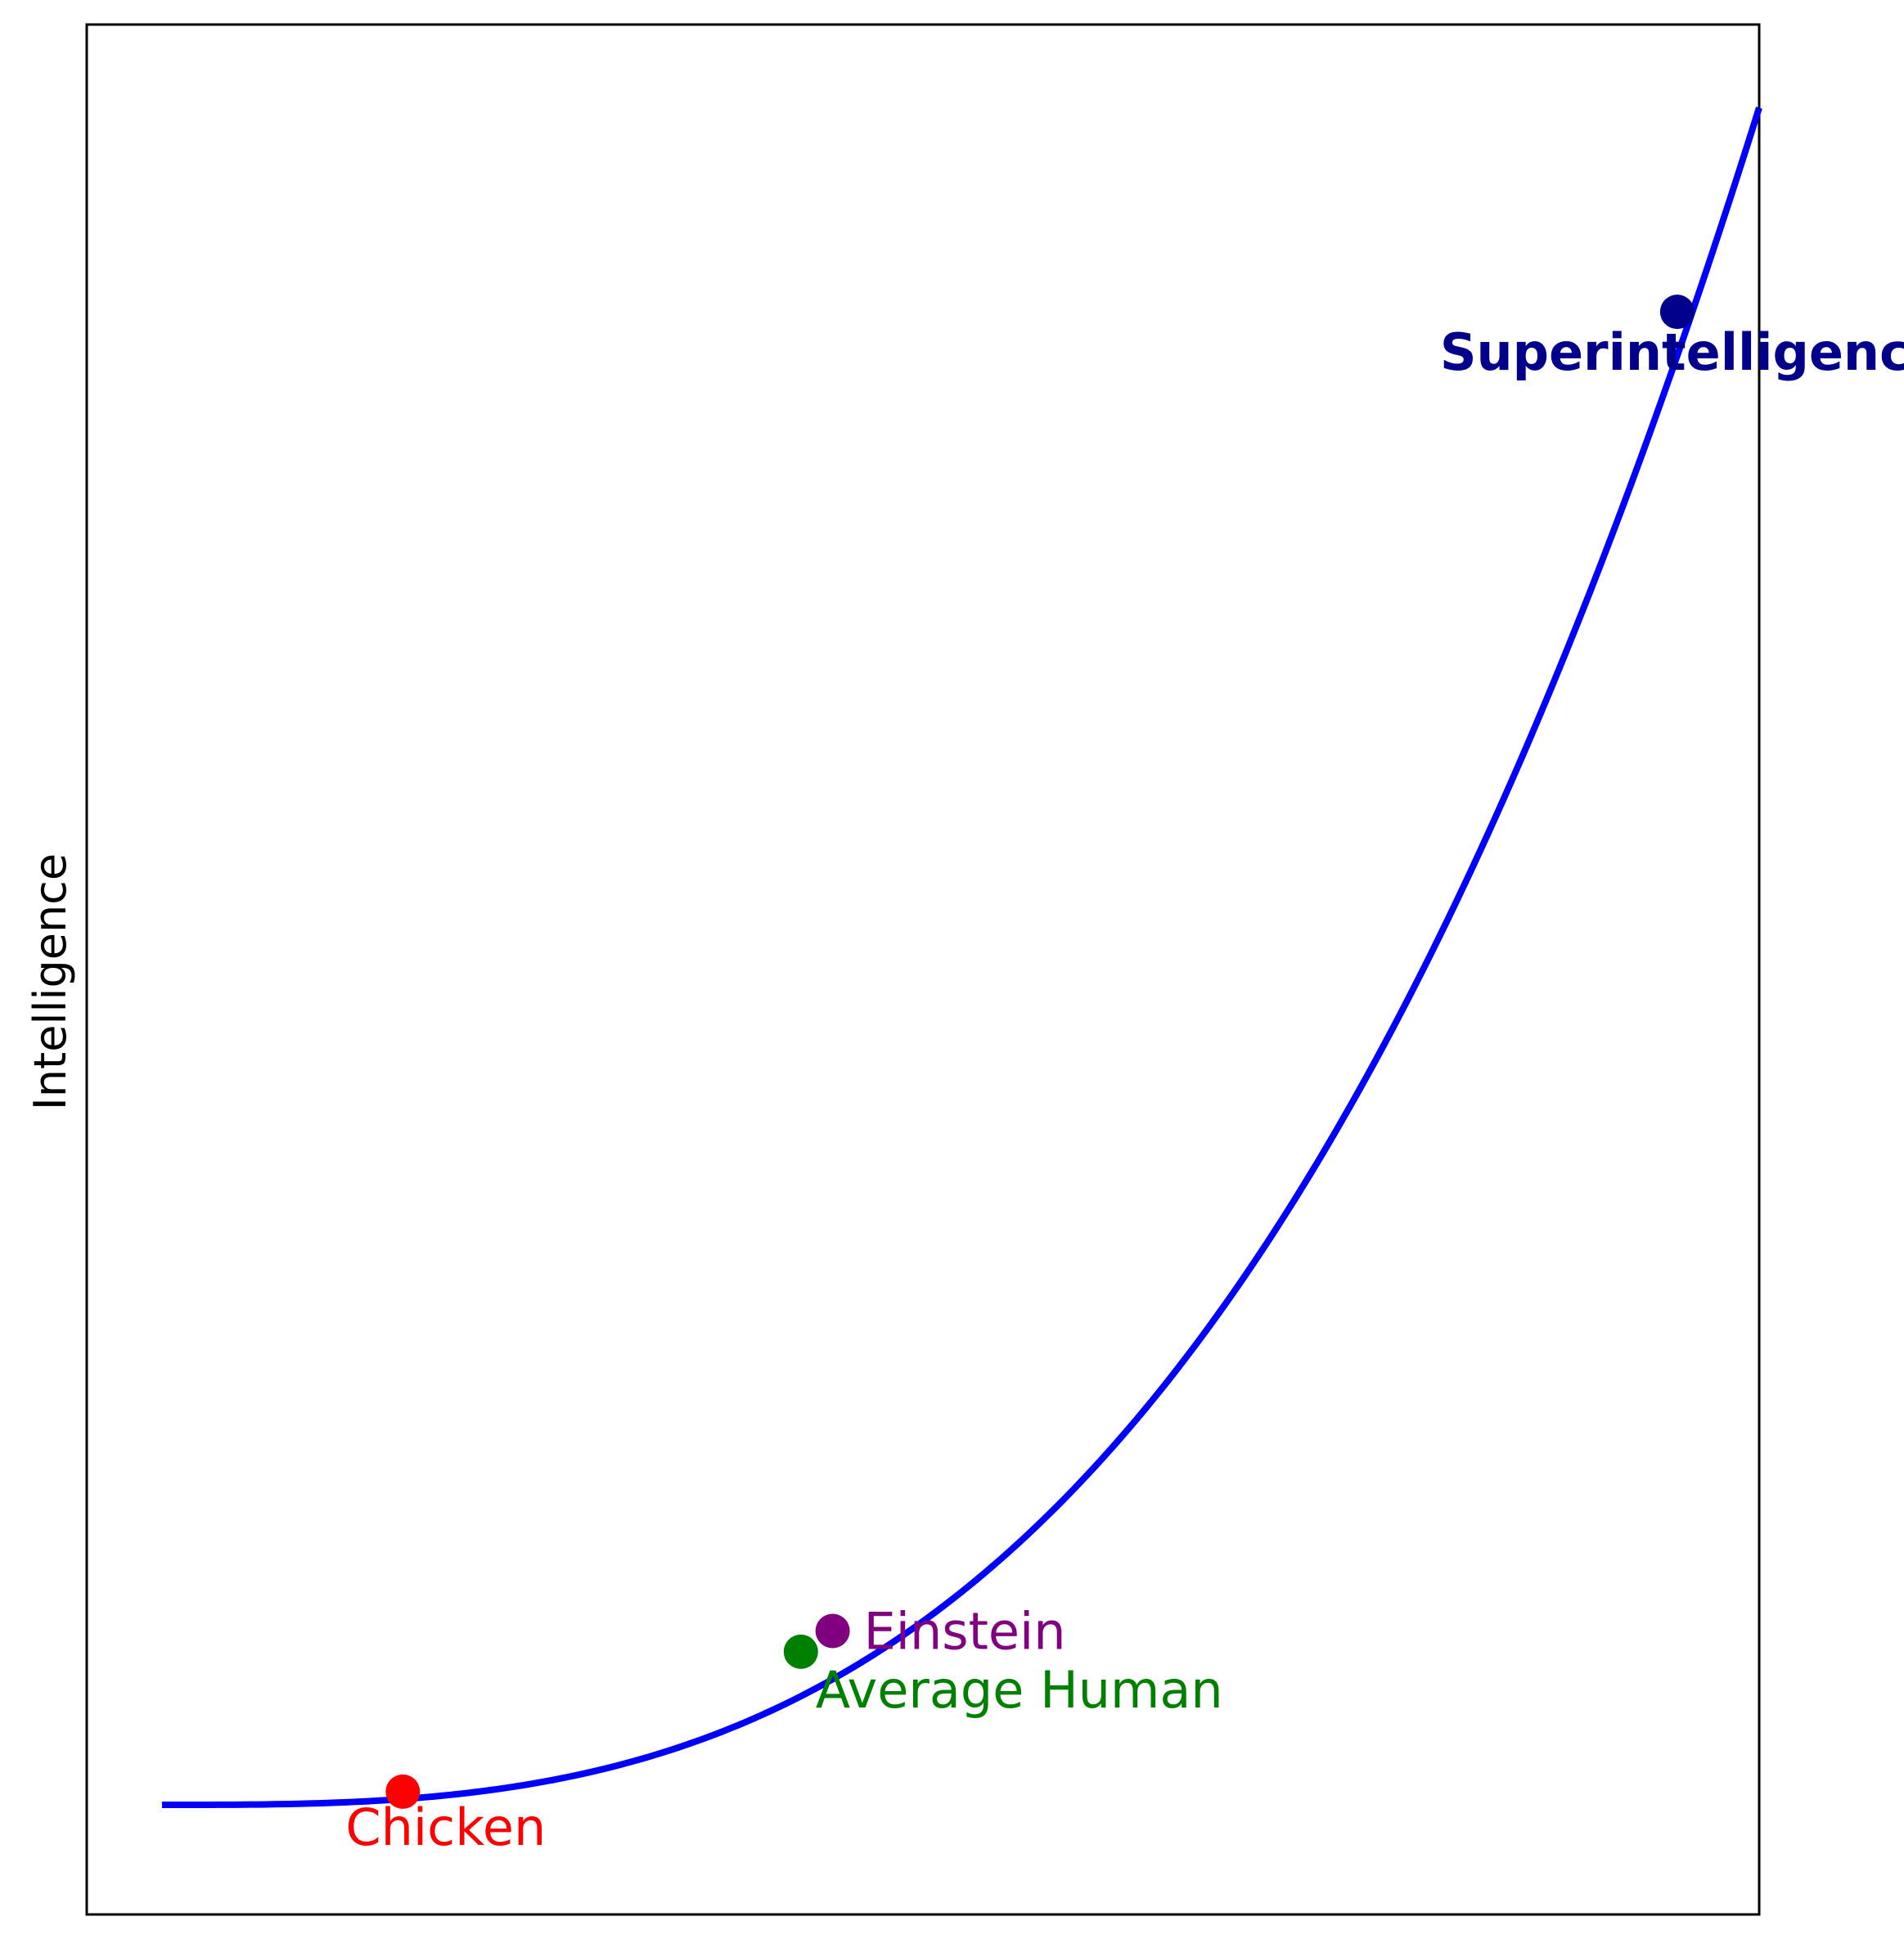 The width and height of the screenshot is (1904, 1939). What do you see at coordinates (1020, 1690) in the screenshot?
I see `point-label-average-human: Average Human` at bounding box center [1020, 1690].